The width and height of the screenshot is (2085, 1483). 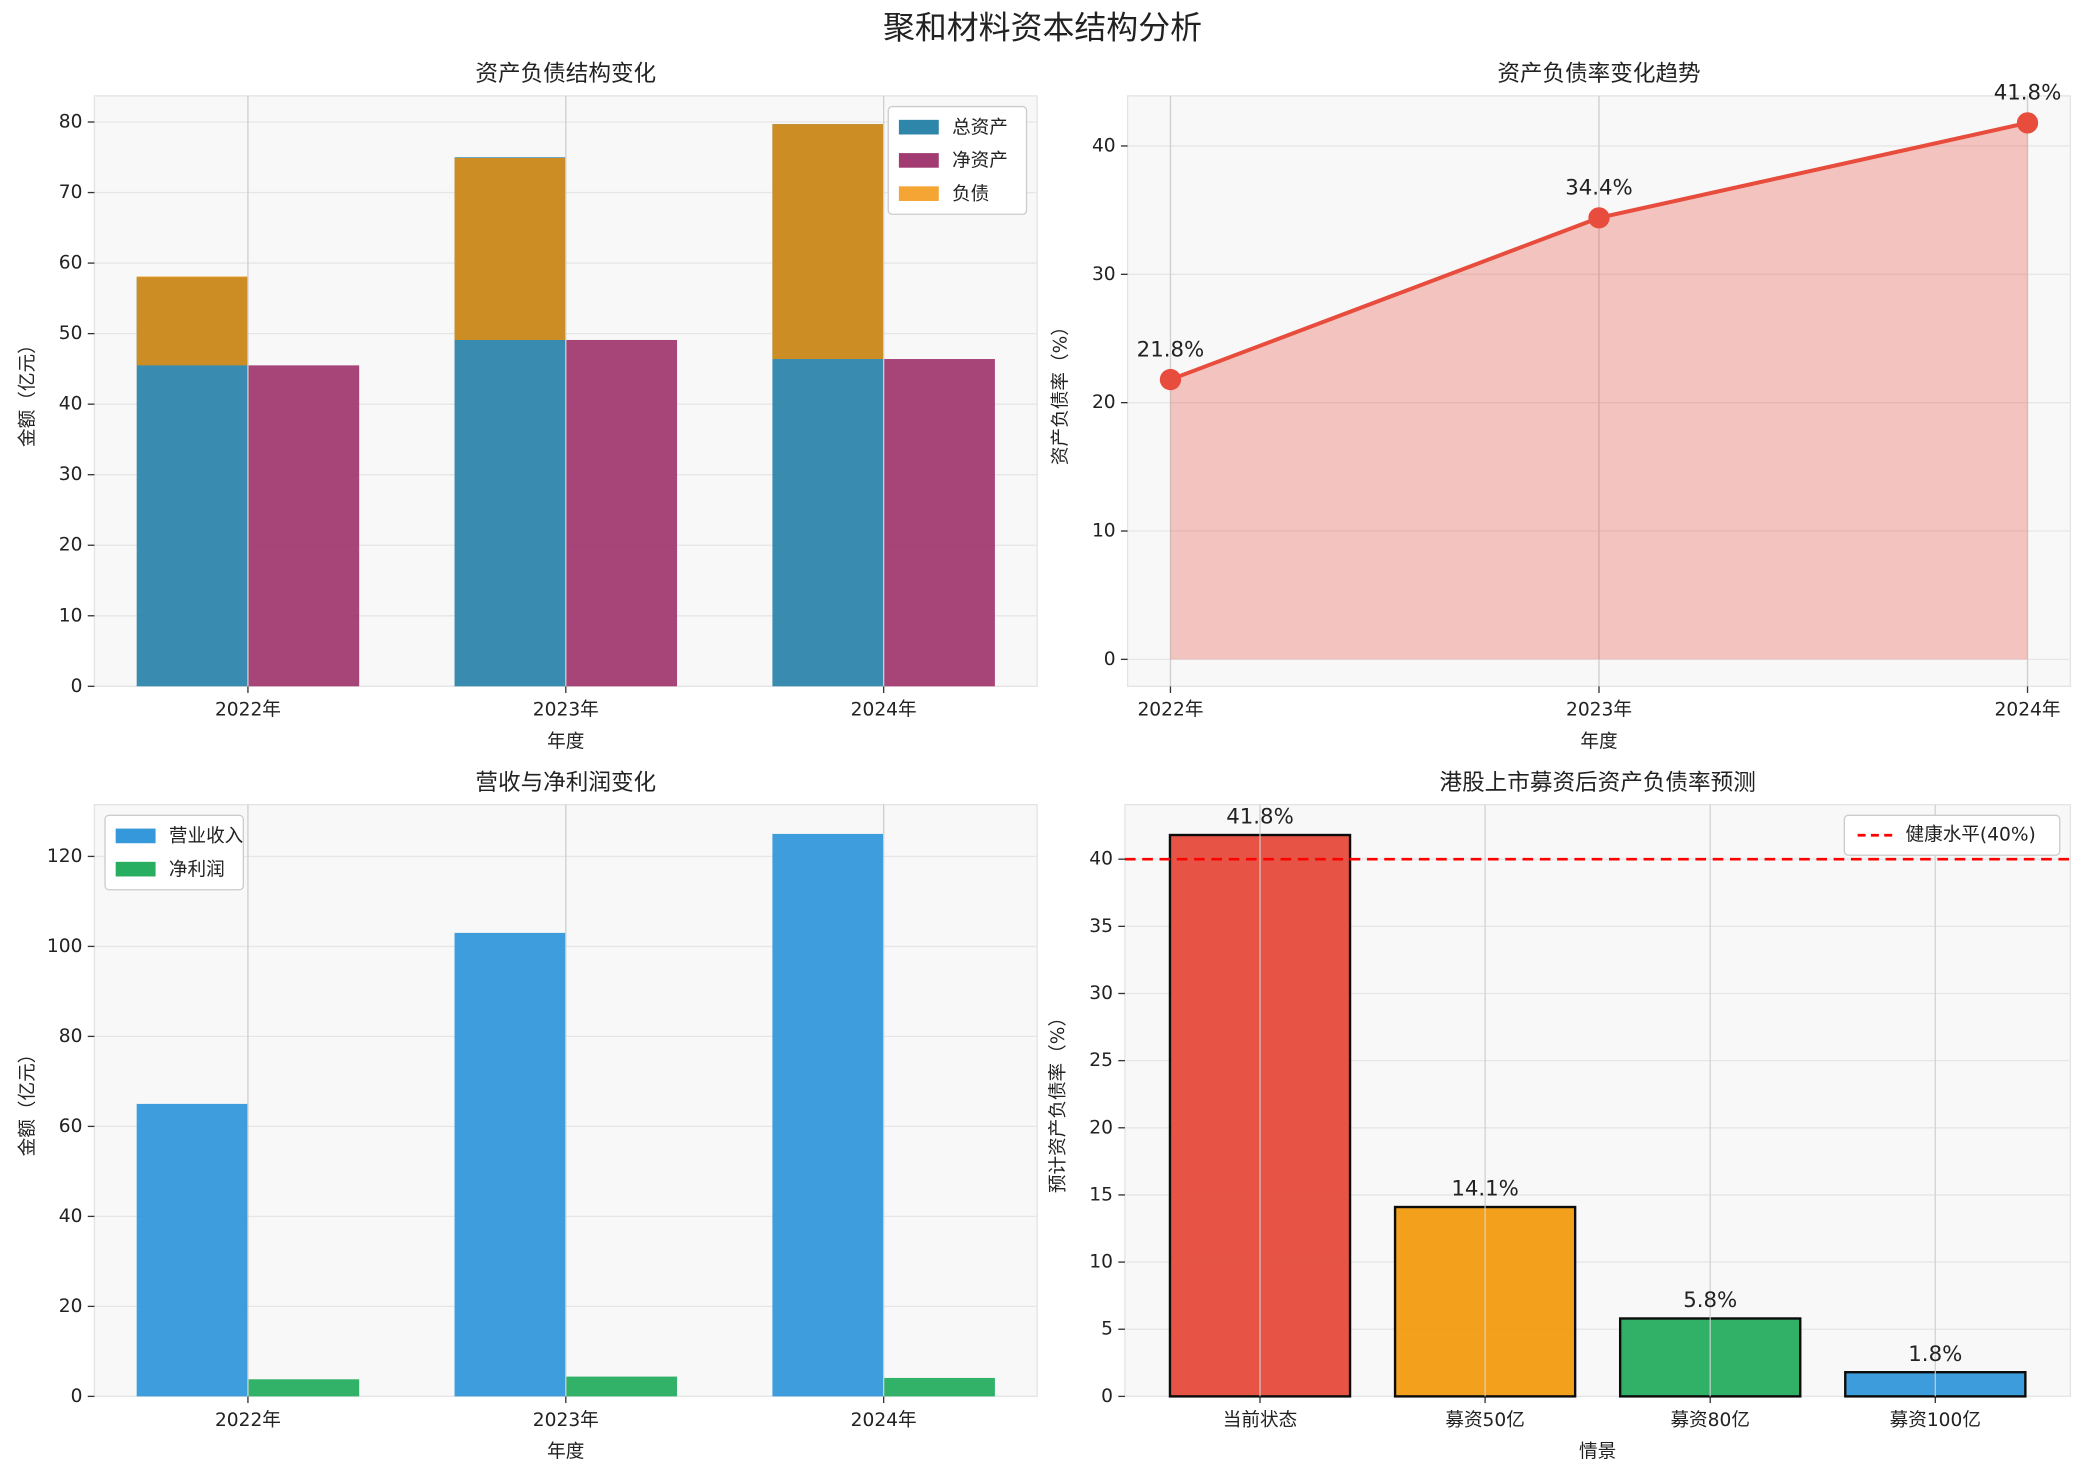 What do you see at coordinates (565, 783) in the screenshot?
I see `panel-title: 营收与净利润变化` at bounding box center [565, 783].